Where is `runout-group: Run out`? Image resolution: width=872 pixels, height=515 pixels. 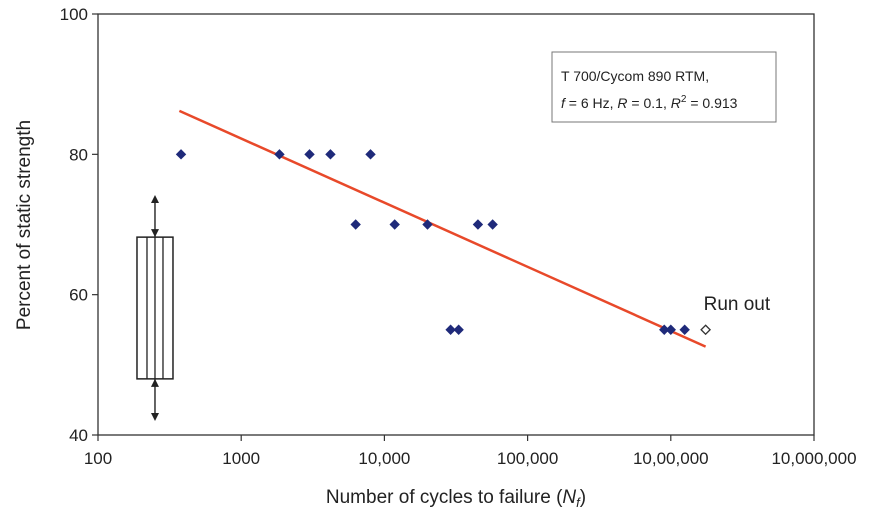 runout-group: Run out is located at coordinates (735, 315).